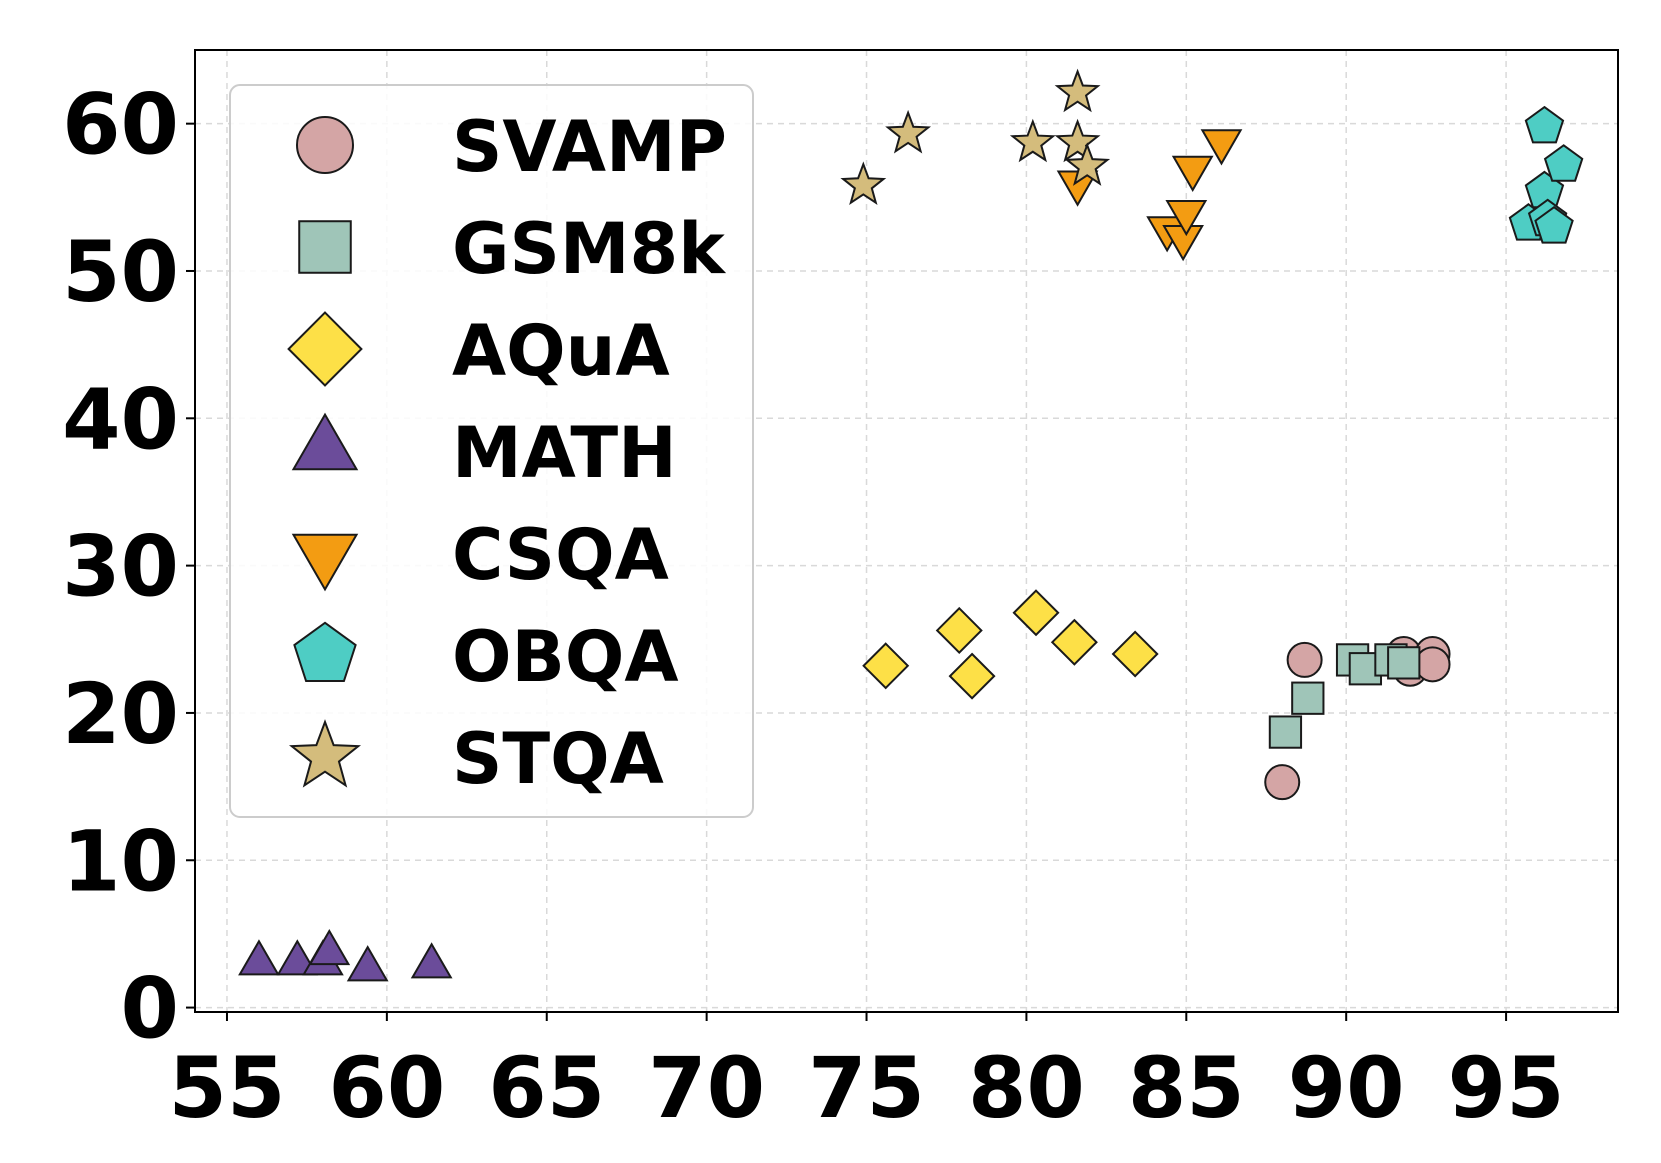 The height and width of the screenshot is (1163, 1661). What do you see at coordinates (1506, 1088) in the screenshot?
I see `x-tick-label-95: 95` at bounding box center [1506, 1088].